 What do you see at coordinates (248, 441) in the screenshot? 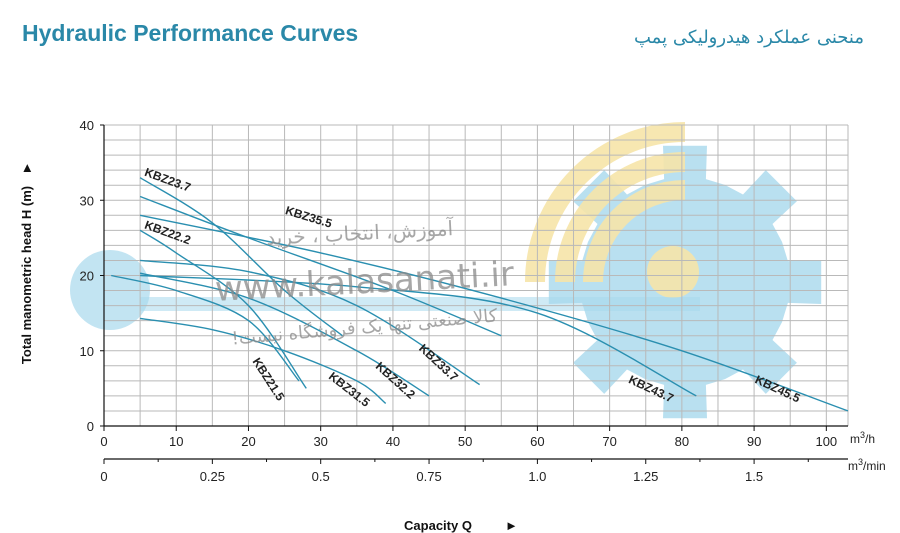
I see `x-tick-label: 20` at bounding box center [248, 441].